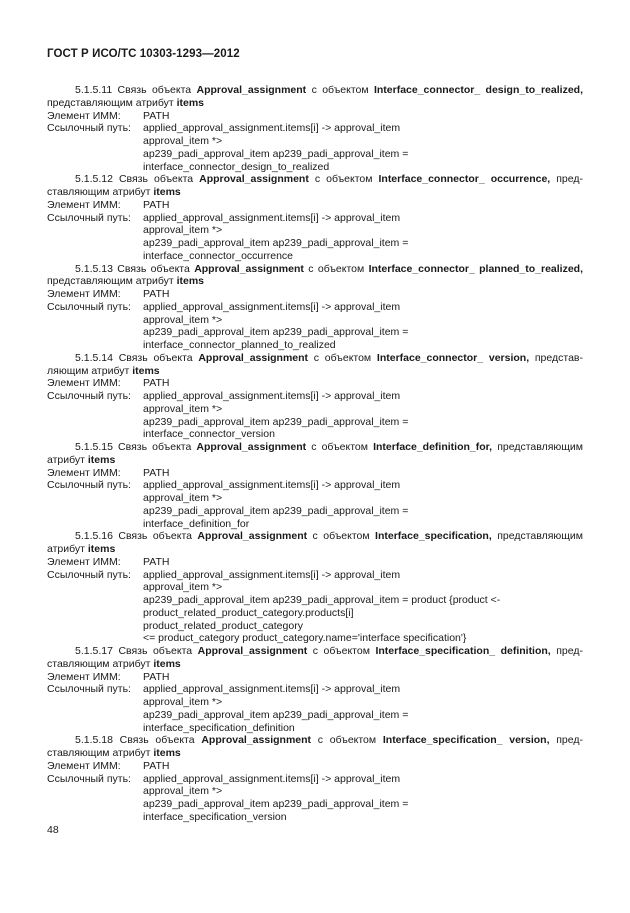 Image resolution: width=630 pixels, height=913 pixels. Describe the element at coordinates (135, 268) in the screenshot. I see `heading-text: 5.1.5.13 Связь объекта` at that location.